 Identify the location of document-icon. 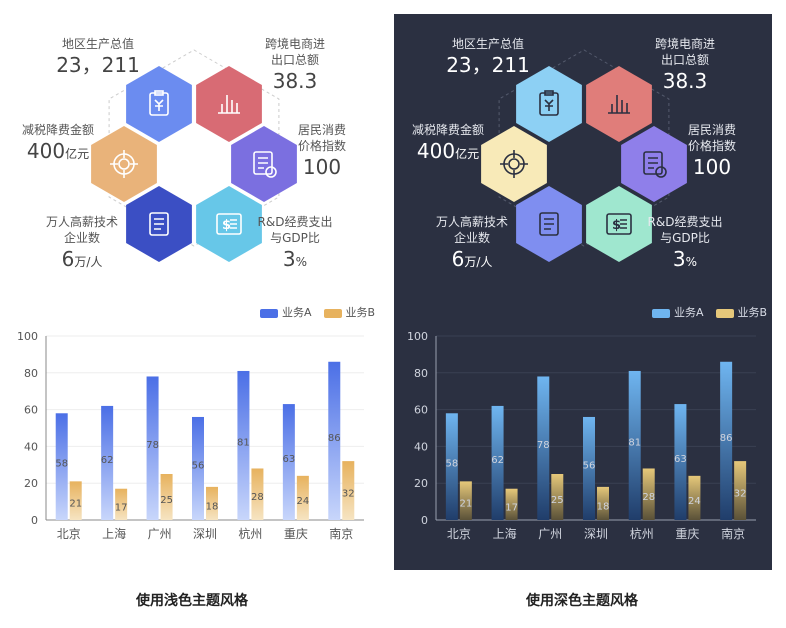
(549, 224).